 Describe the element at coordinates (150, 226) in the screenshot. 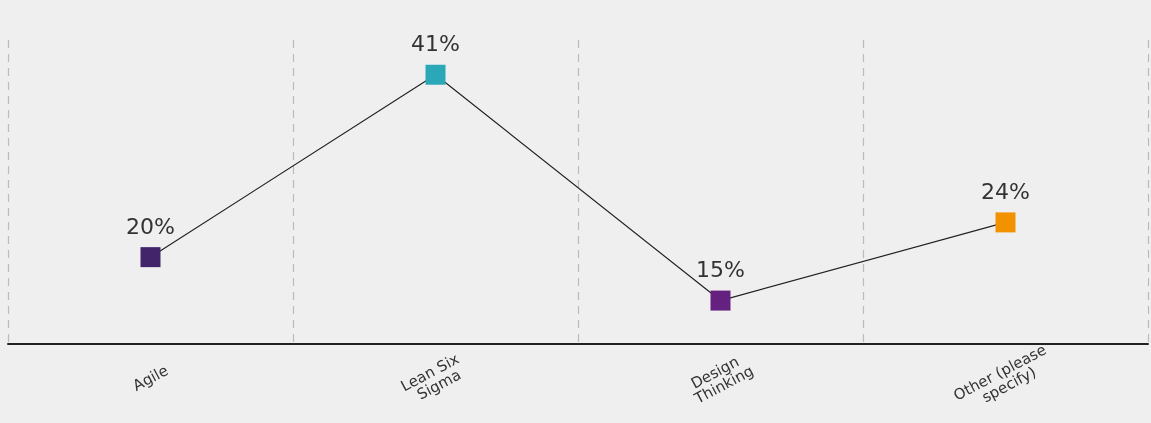

I see `data-label: 20%` at that location.